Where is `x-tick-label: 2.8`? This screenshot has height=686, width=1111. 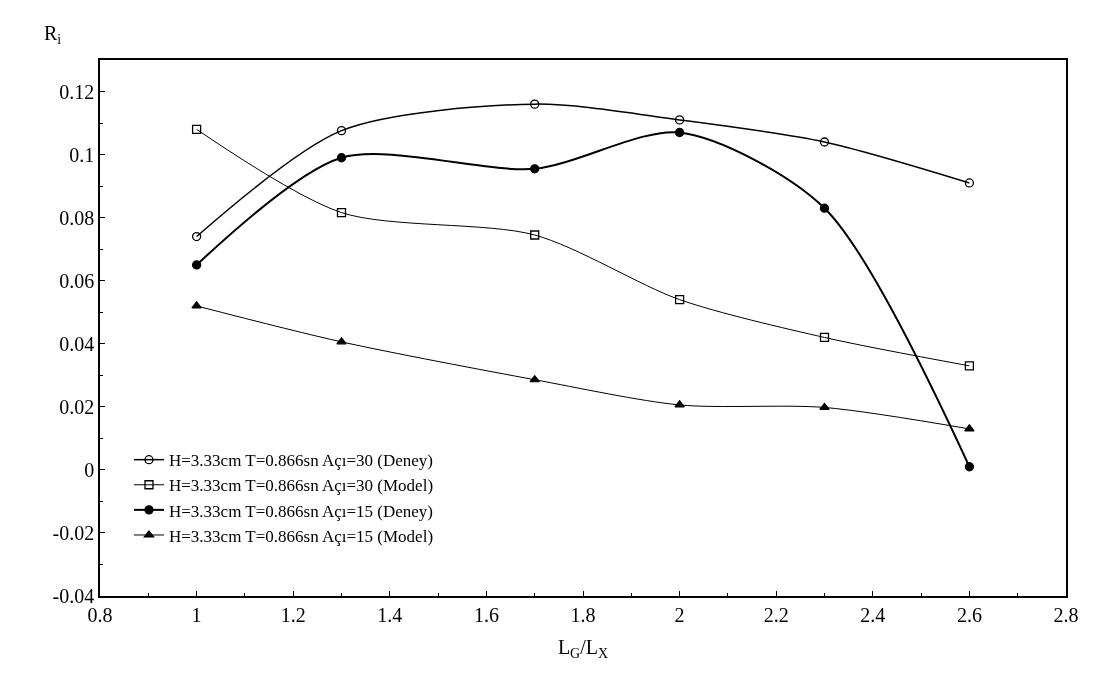
x-tick-label: 2.8 is located at coordinates (1066, 614).